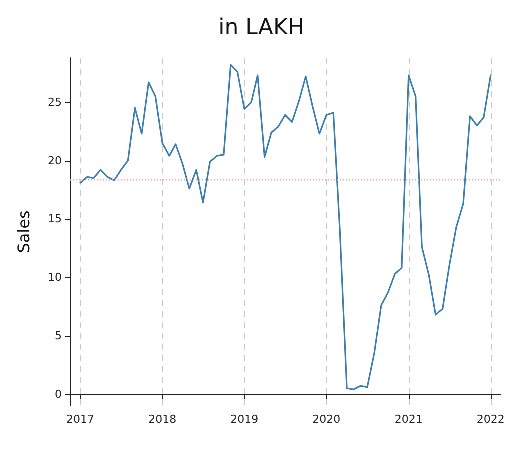 This screenshot has height=450, width=523. I want to click on x-tick-label: 2017, so click(80, 419).